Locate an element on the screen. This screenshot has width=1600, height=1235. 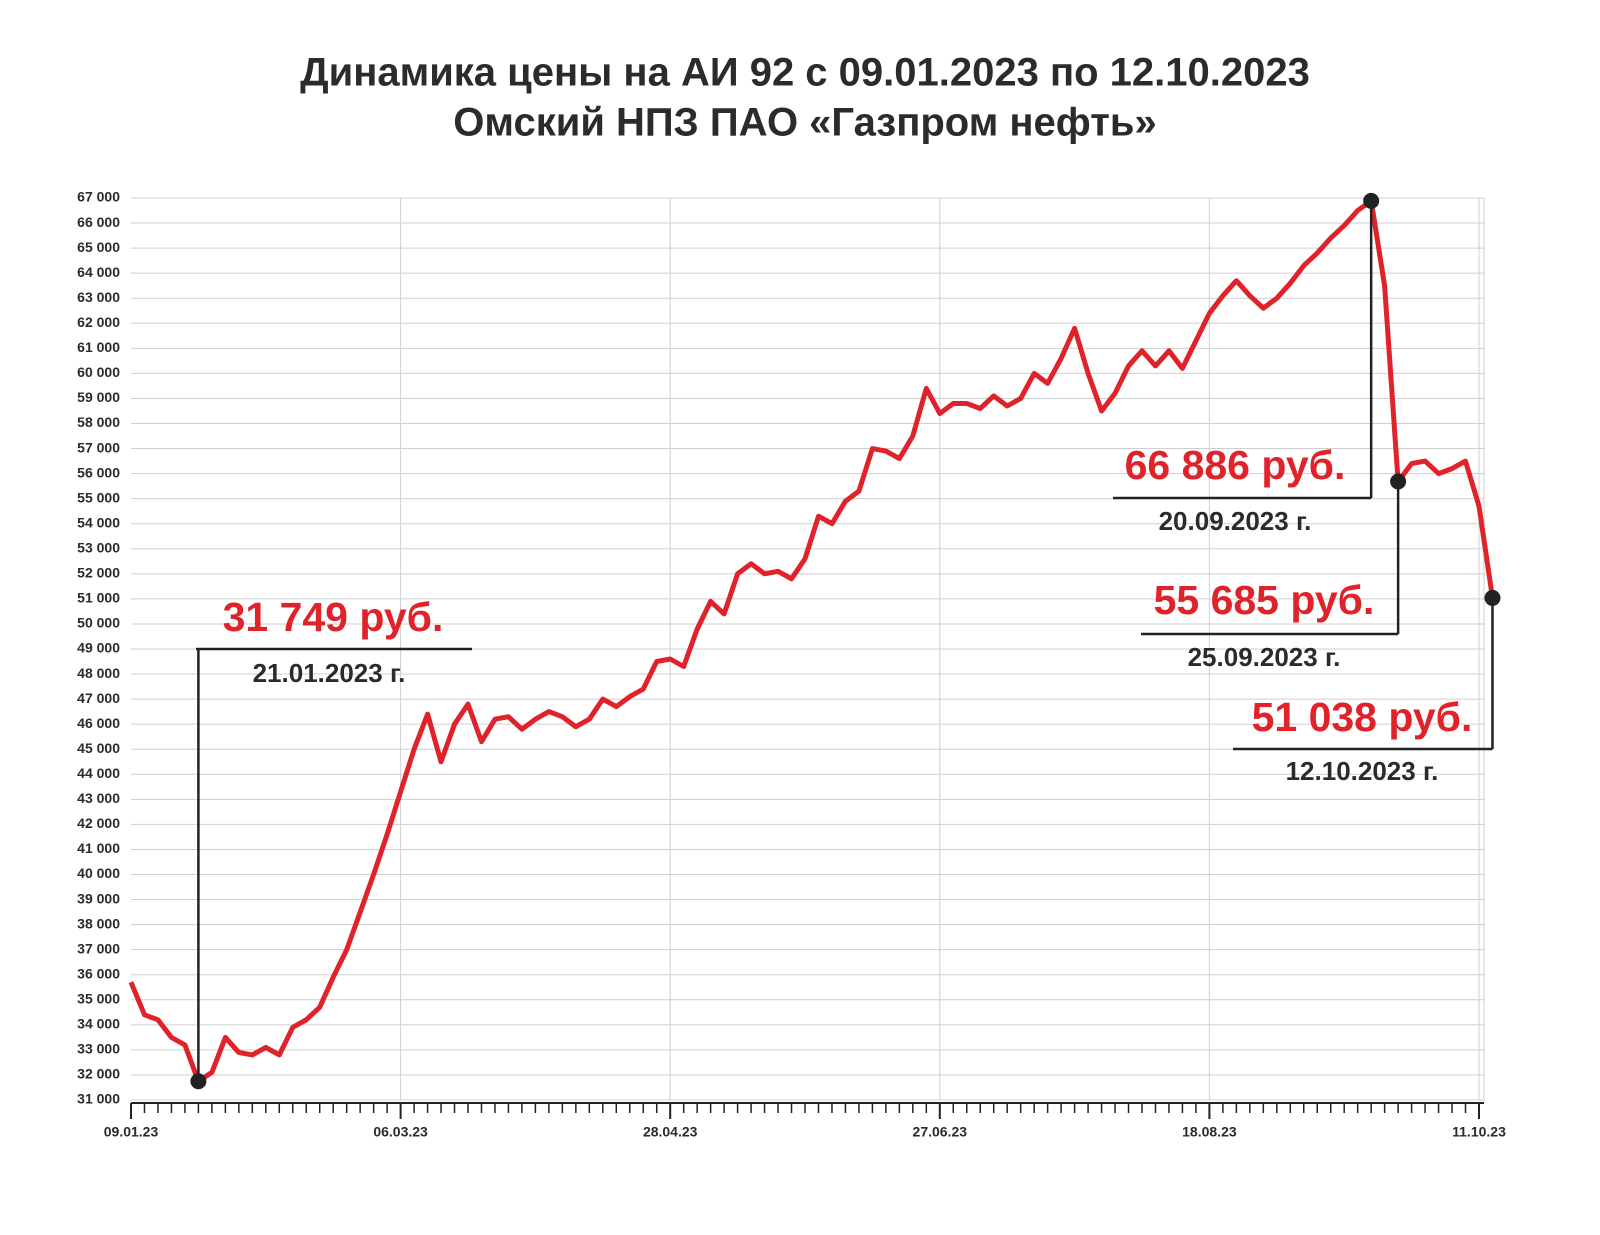
y-tick-label: 43 000 is located at coordinates (98, 798).